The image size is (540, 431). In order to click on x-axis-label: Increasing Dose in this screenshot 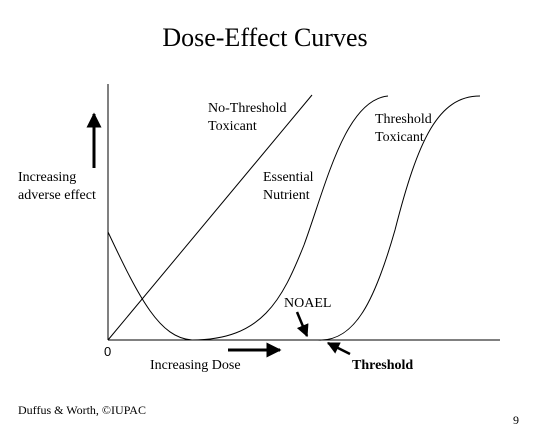, I will do `click(195, 365)`.